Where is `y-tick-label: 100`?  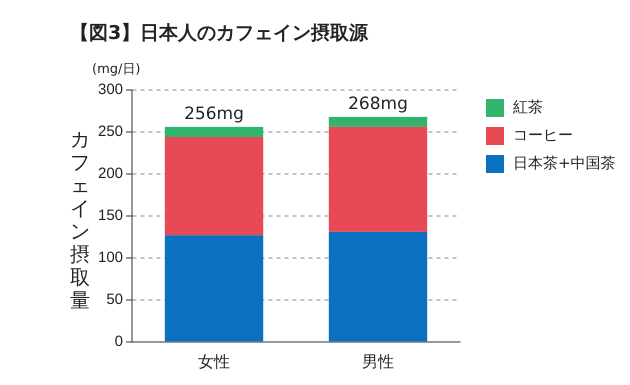 y-tick-label: 100 is located at coordinates (111, 257).